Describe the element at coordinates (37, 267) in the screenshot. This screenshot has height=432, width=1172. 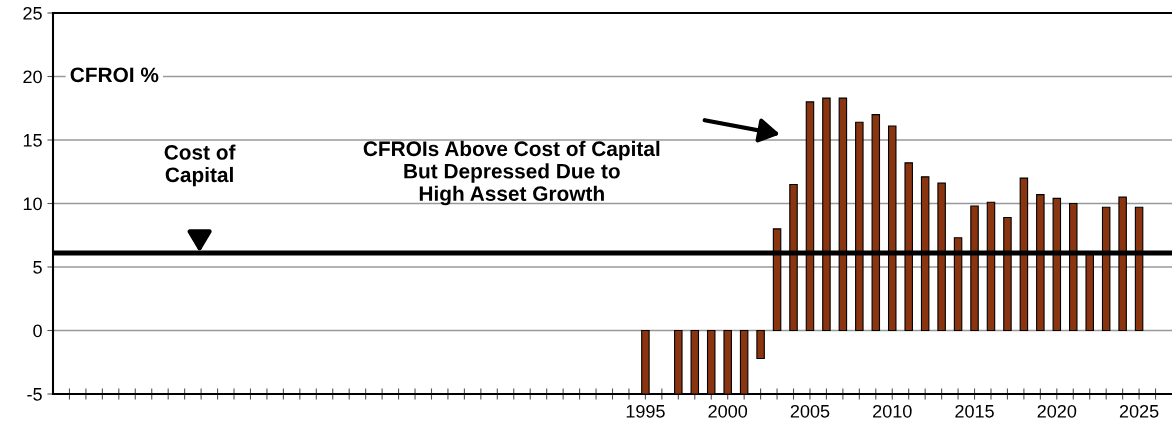
I see `y-tick-label: 5` at that location.